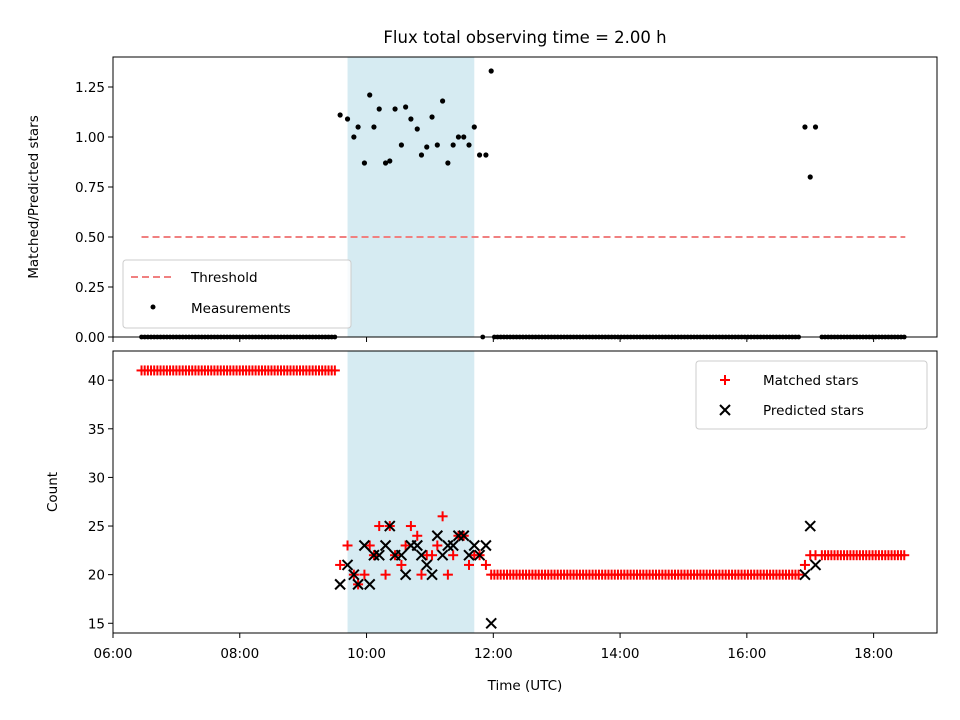  I want to click on x-tick-label: 10:00, so click(366, 654).